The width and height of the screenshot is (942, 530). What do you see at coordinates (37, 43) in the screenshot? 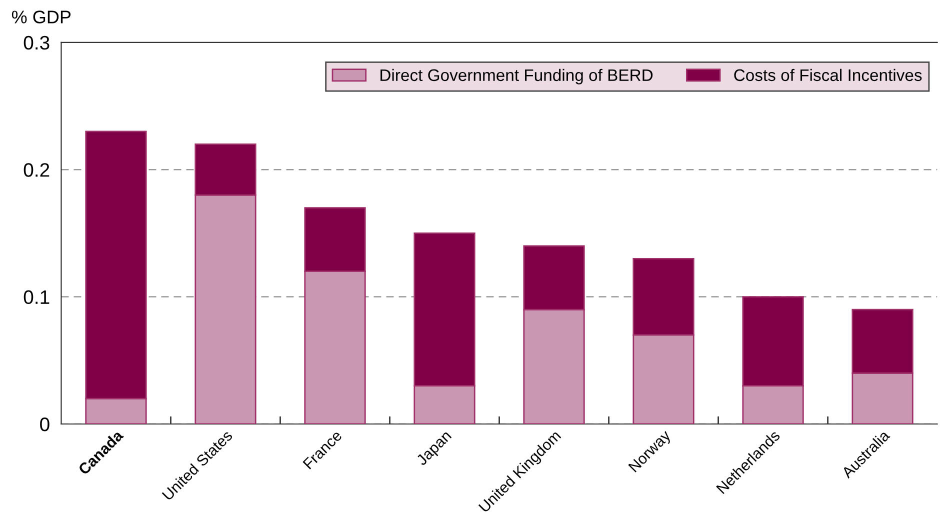
I see `y-tick-label: 0.3` at bounding box center [37, 43].